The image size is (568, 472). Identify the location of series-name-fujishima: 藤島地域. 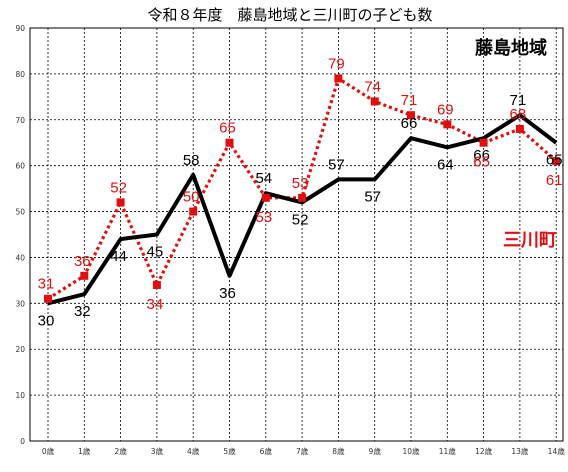
(511, 48).